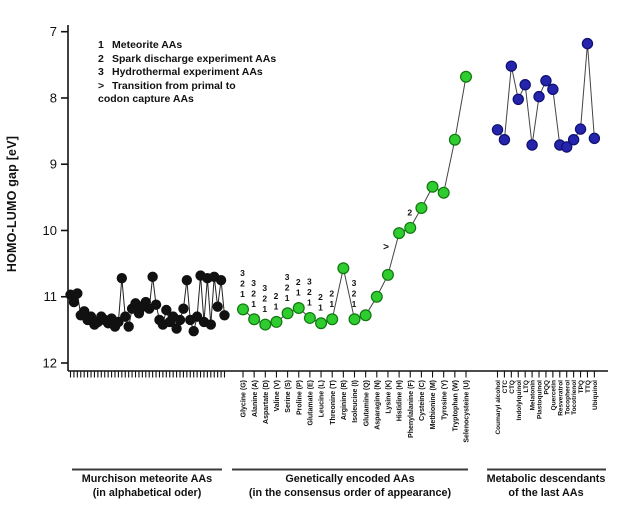  I want to click on x-tick-label: Glycine (G), so click(244, 398).